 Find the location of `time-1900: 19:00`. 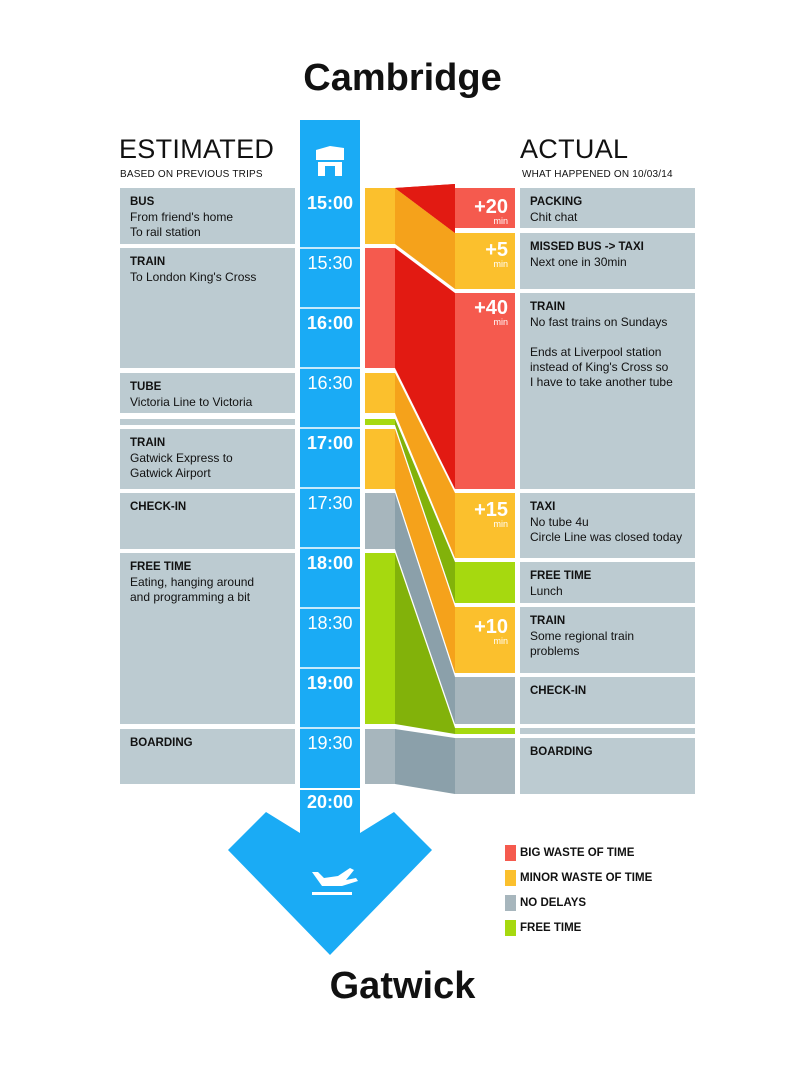

time-1900: 19:00 is located at coordinates (330, 683).